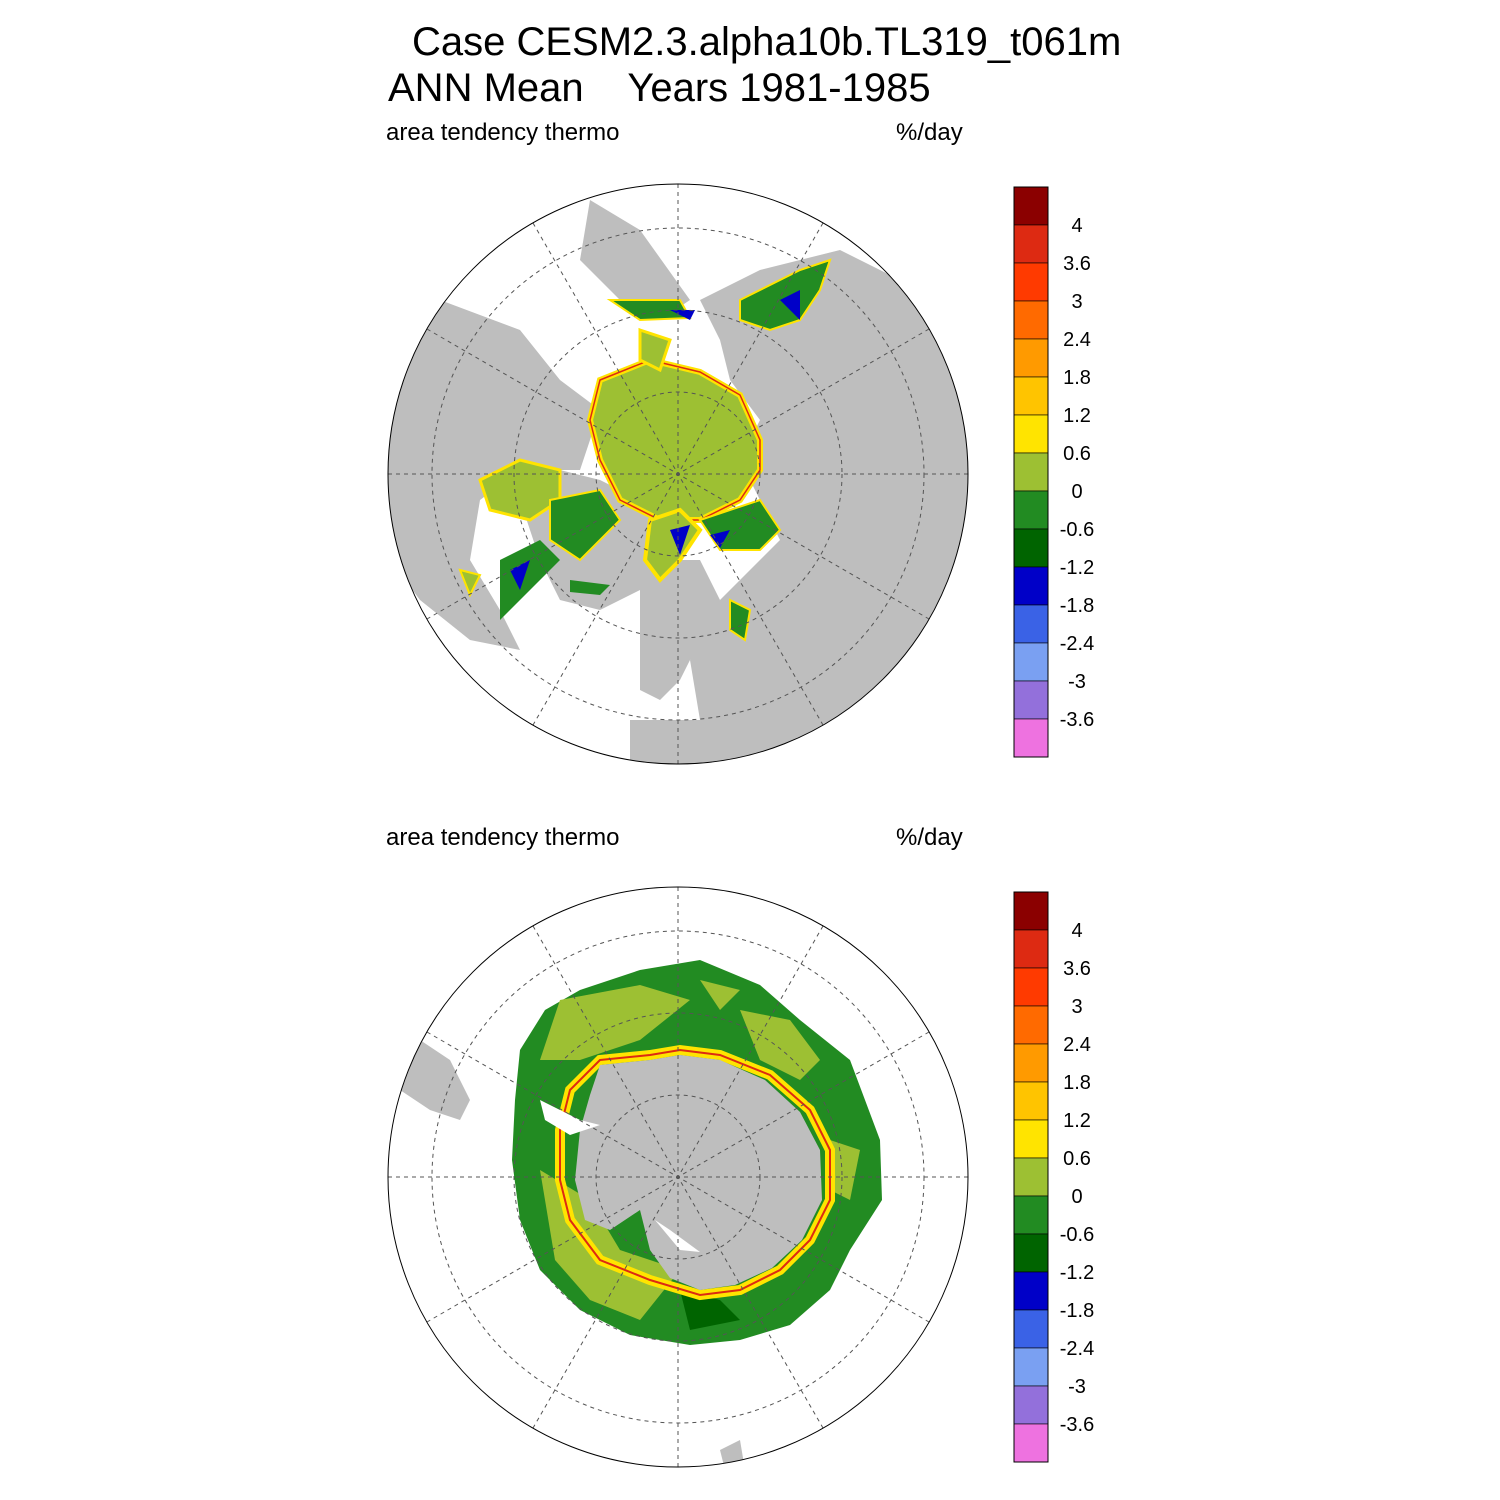 This screenshot has height=1500, width=1500. Describe the element at coordinates (929, 132) in the screenshot. I see `north-units-label: %/day` at that location.